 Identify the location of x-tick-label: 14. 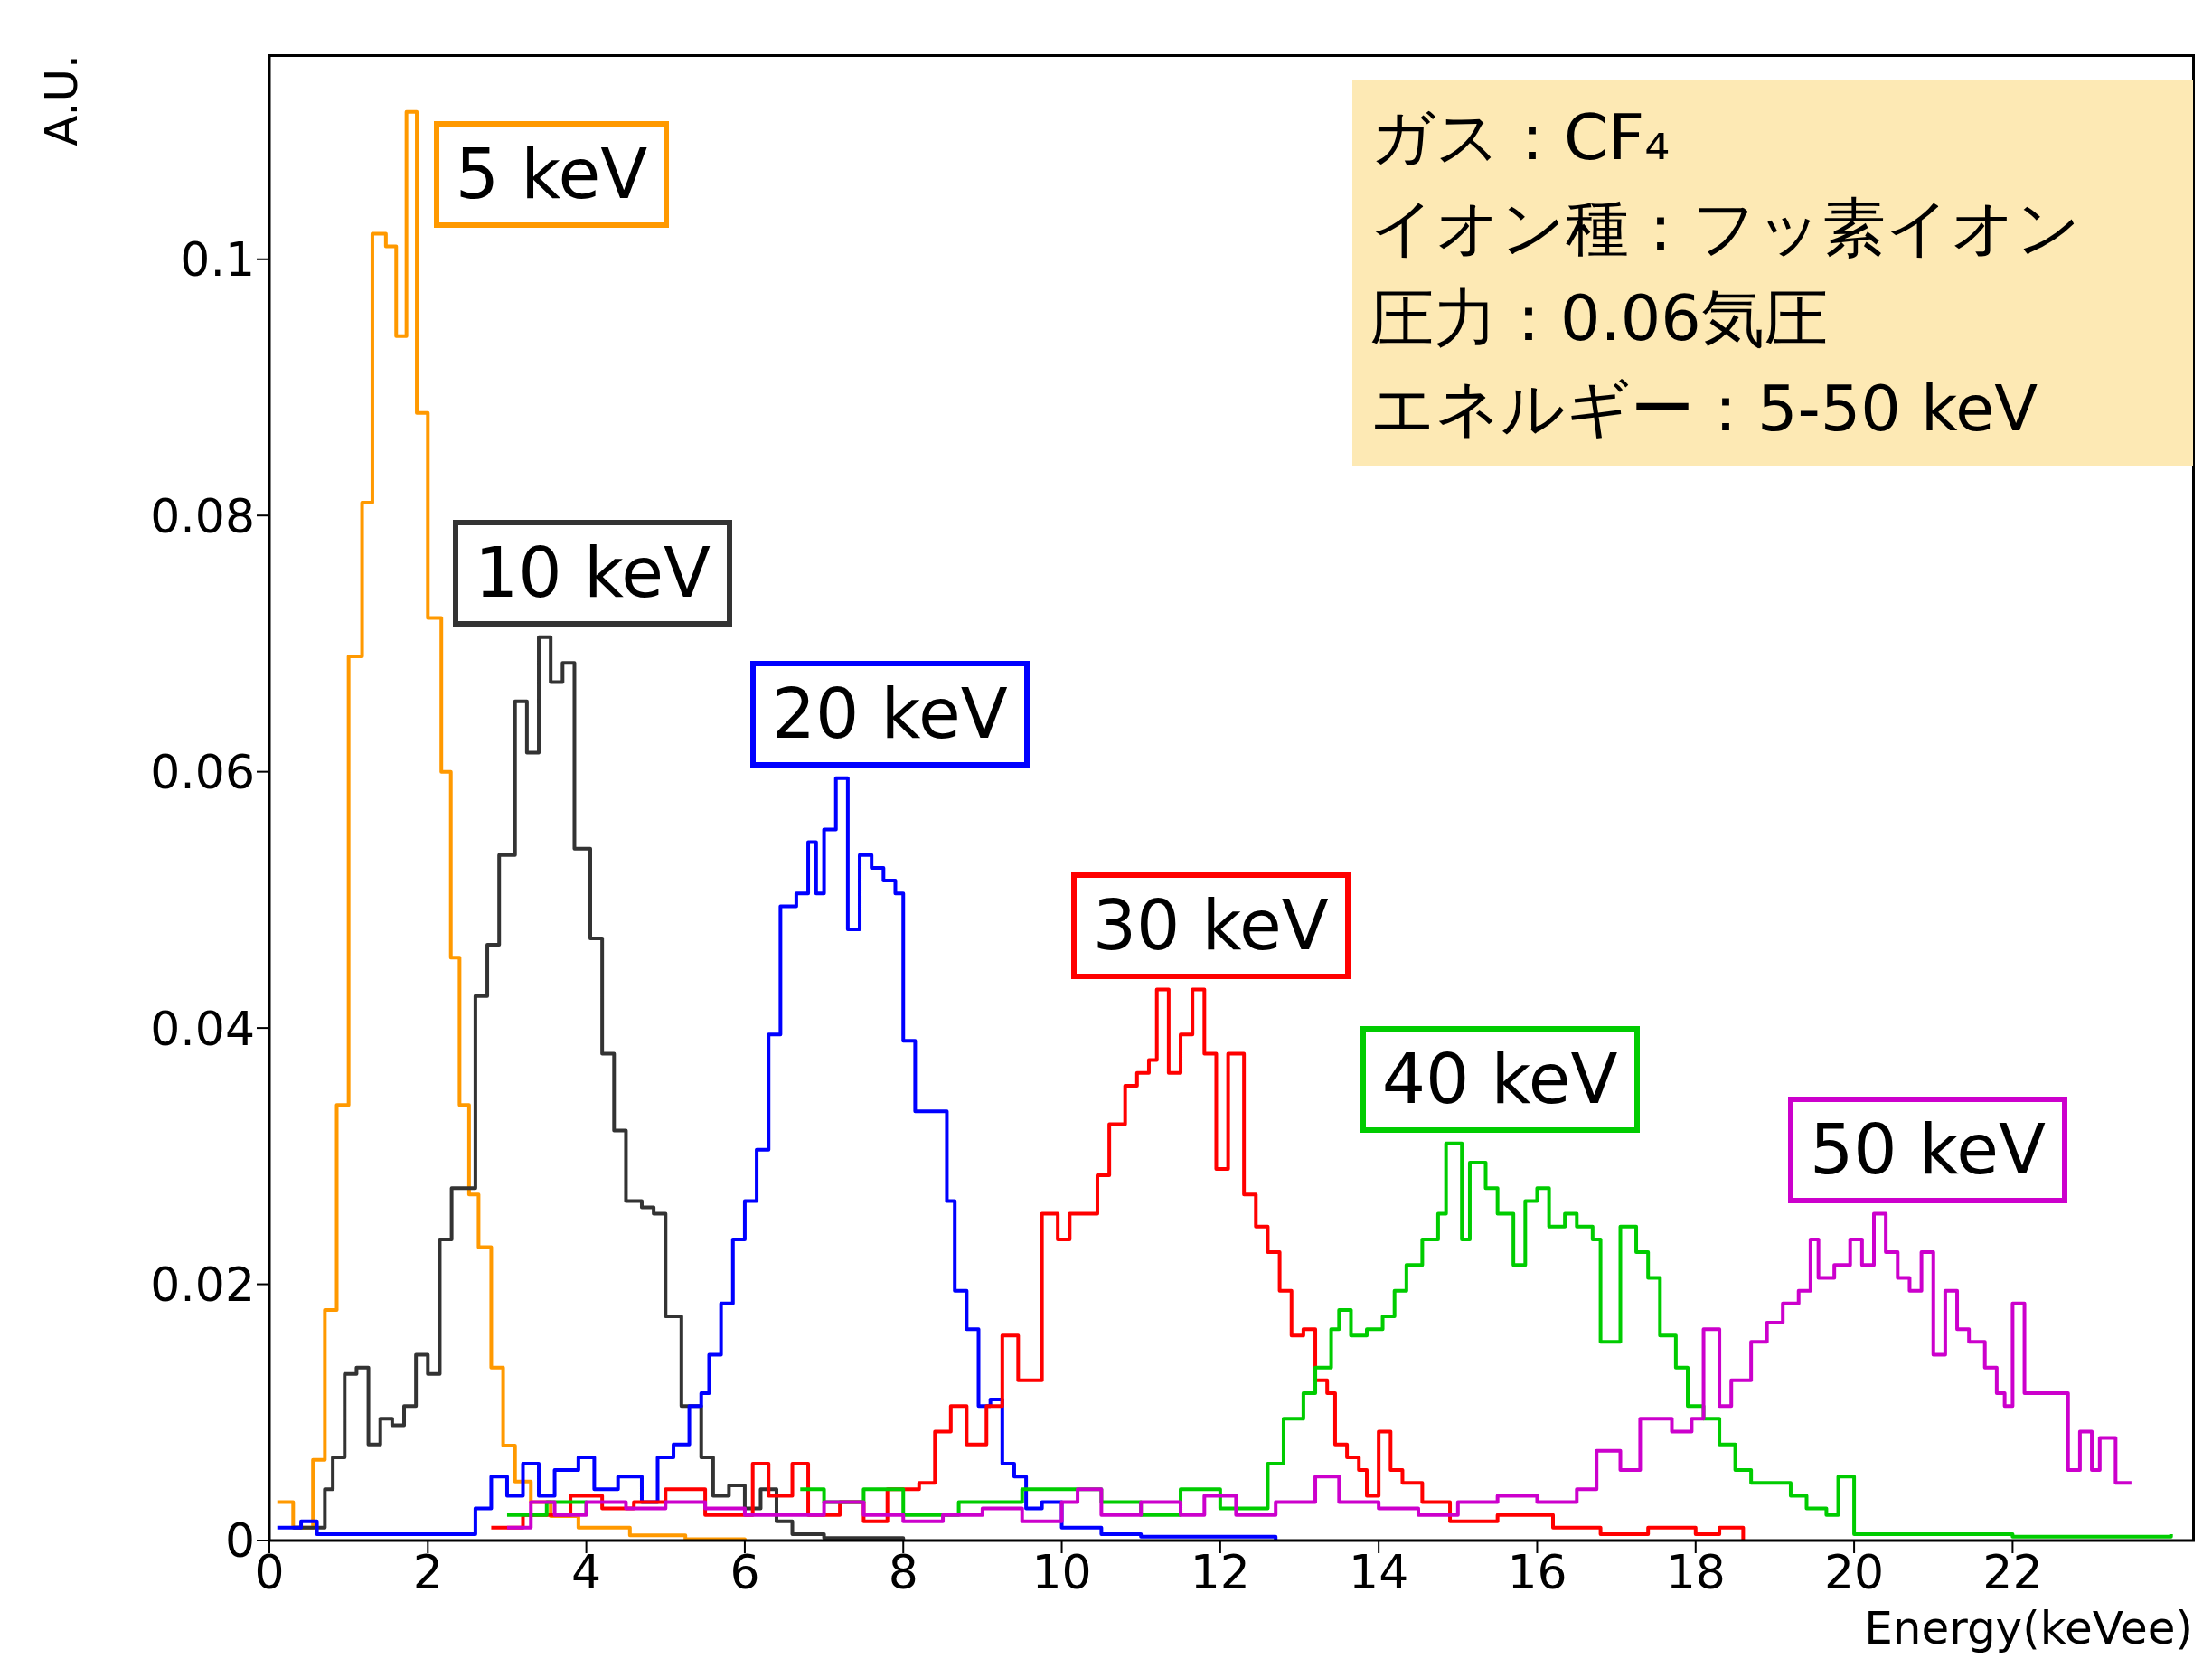
(1379, 1571).